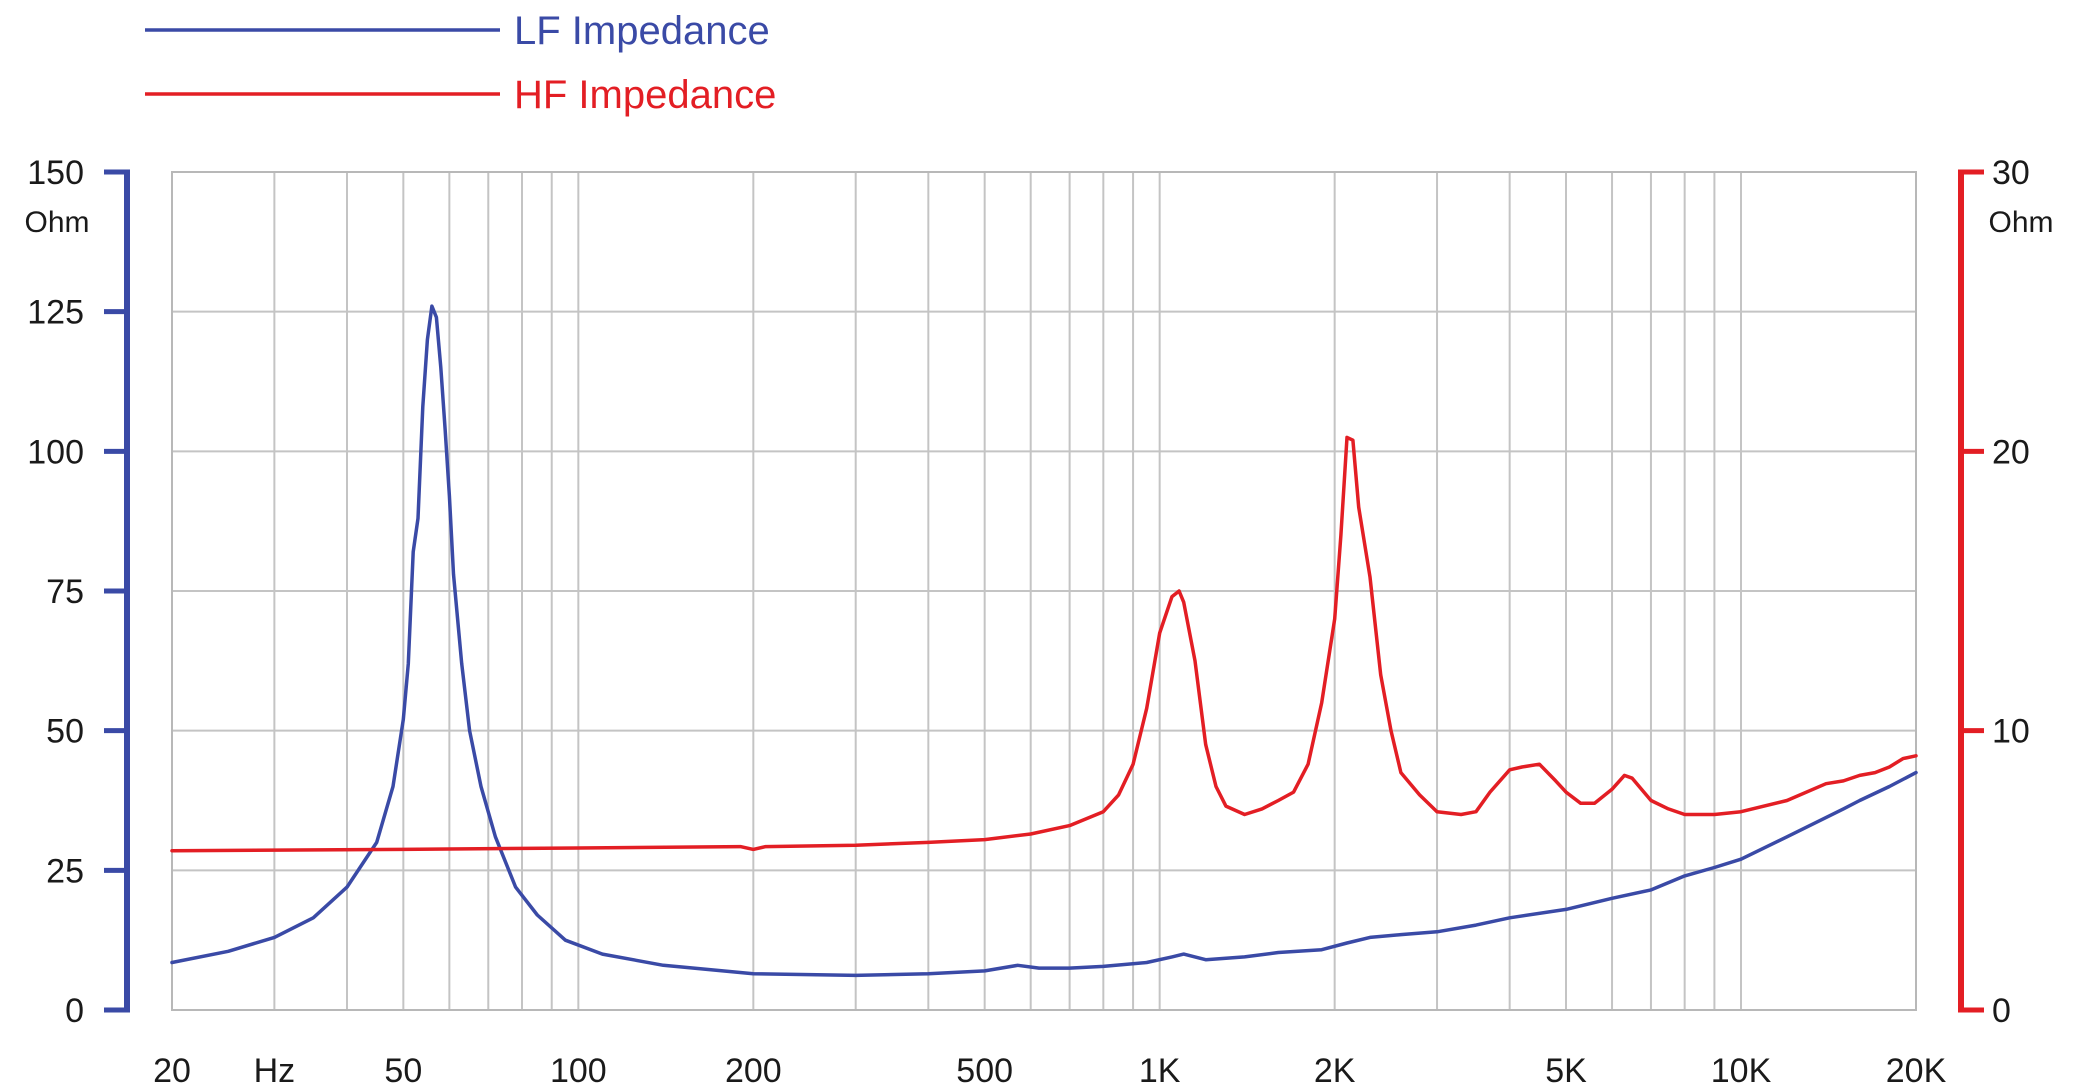  I want to click on x-axis-ticks: 20 Hz 50 100 200 500 1K 2K 5K 10K 20K, so click(1049, 1070).